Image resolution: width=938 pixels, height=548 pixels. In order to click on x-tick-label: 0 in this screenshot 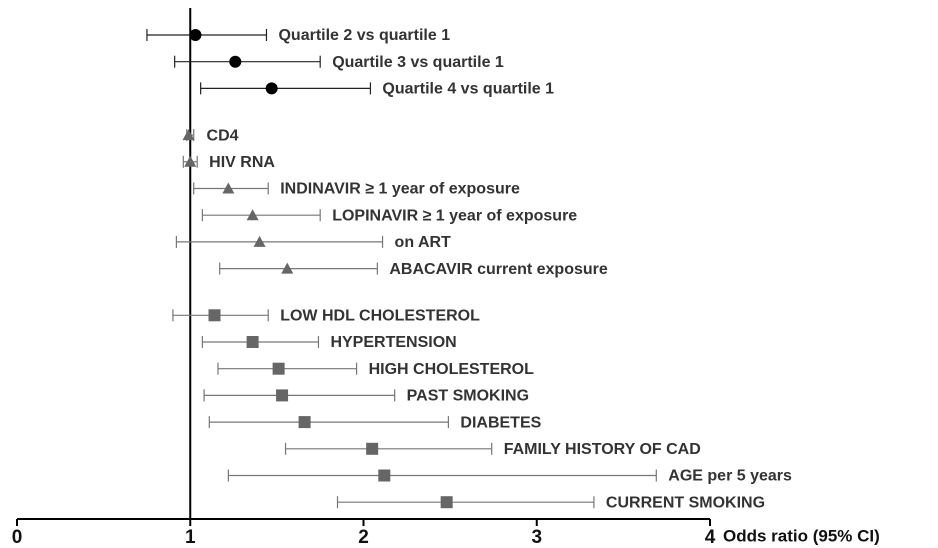, I will do `click(17, 537)`.